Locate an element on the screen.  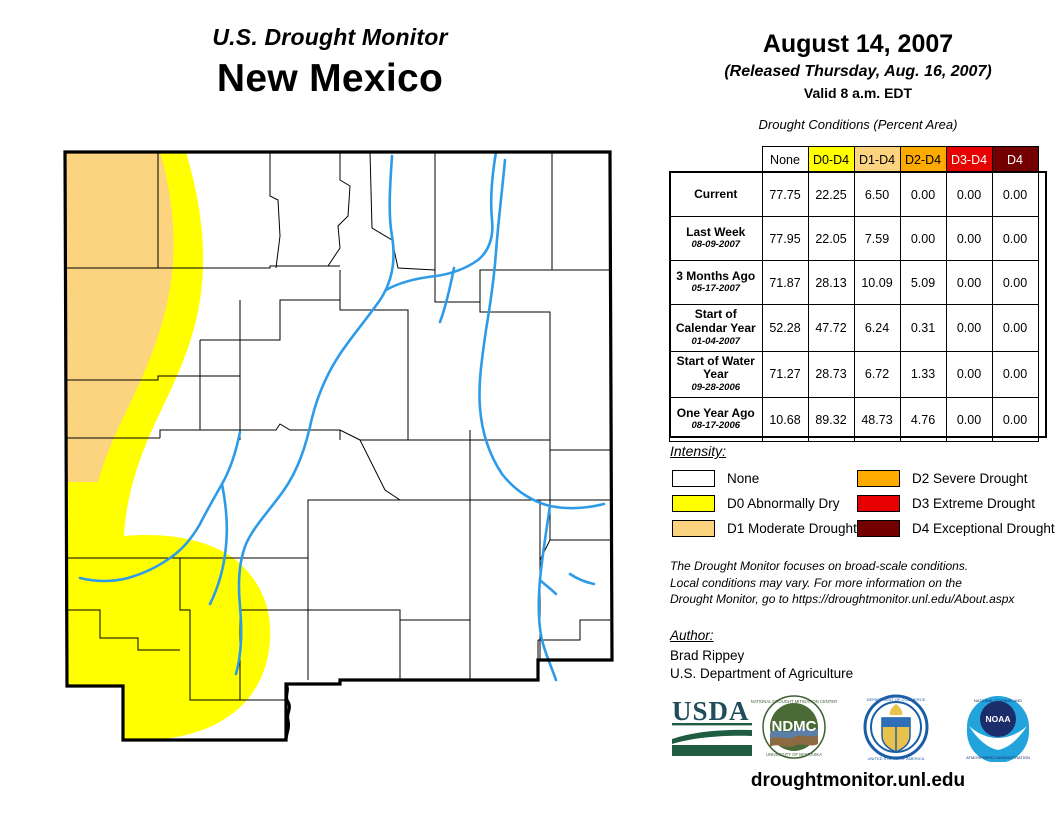
row-label-current: Current is located at coordinates (716, 194).